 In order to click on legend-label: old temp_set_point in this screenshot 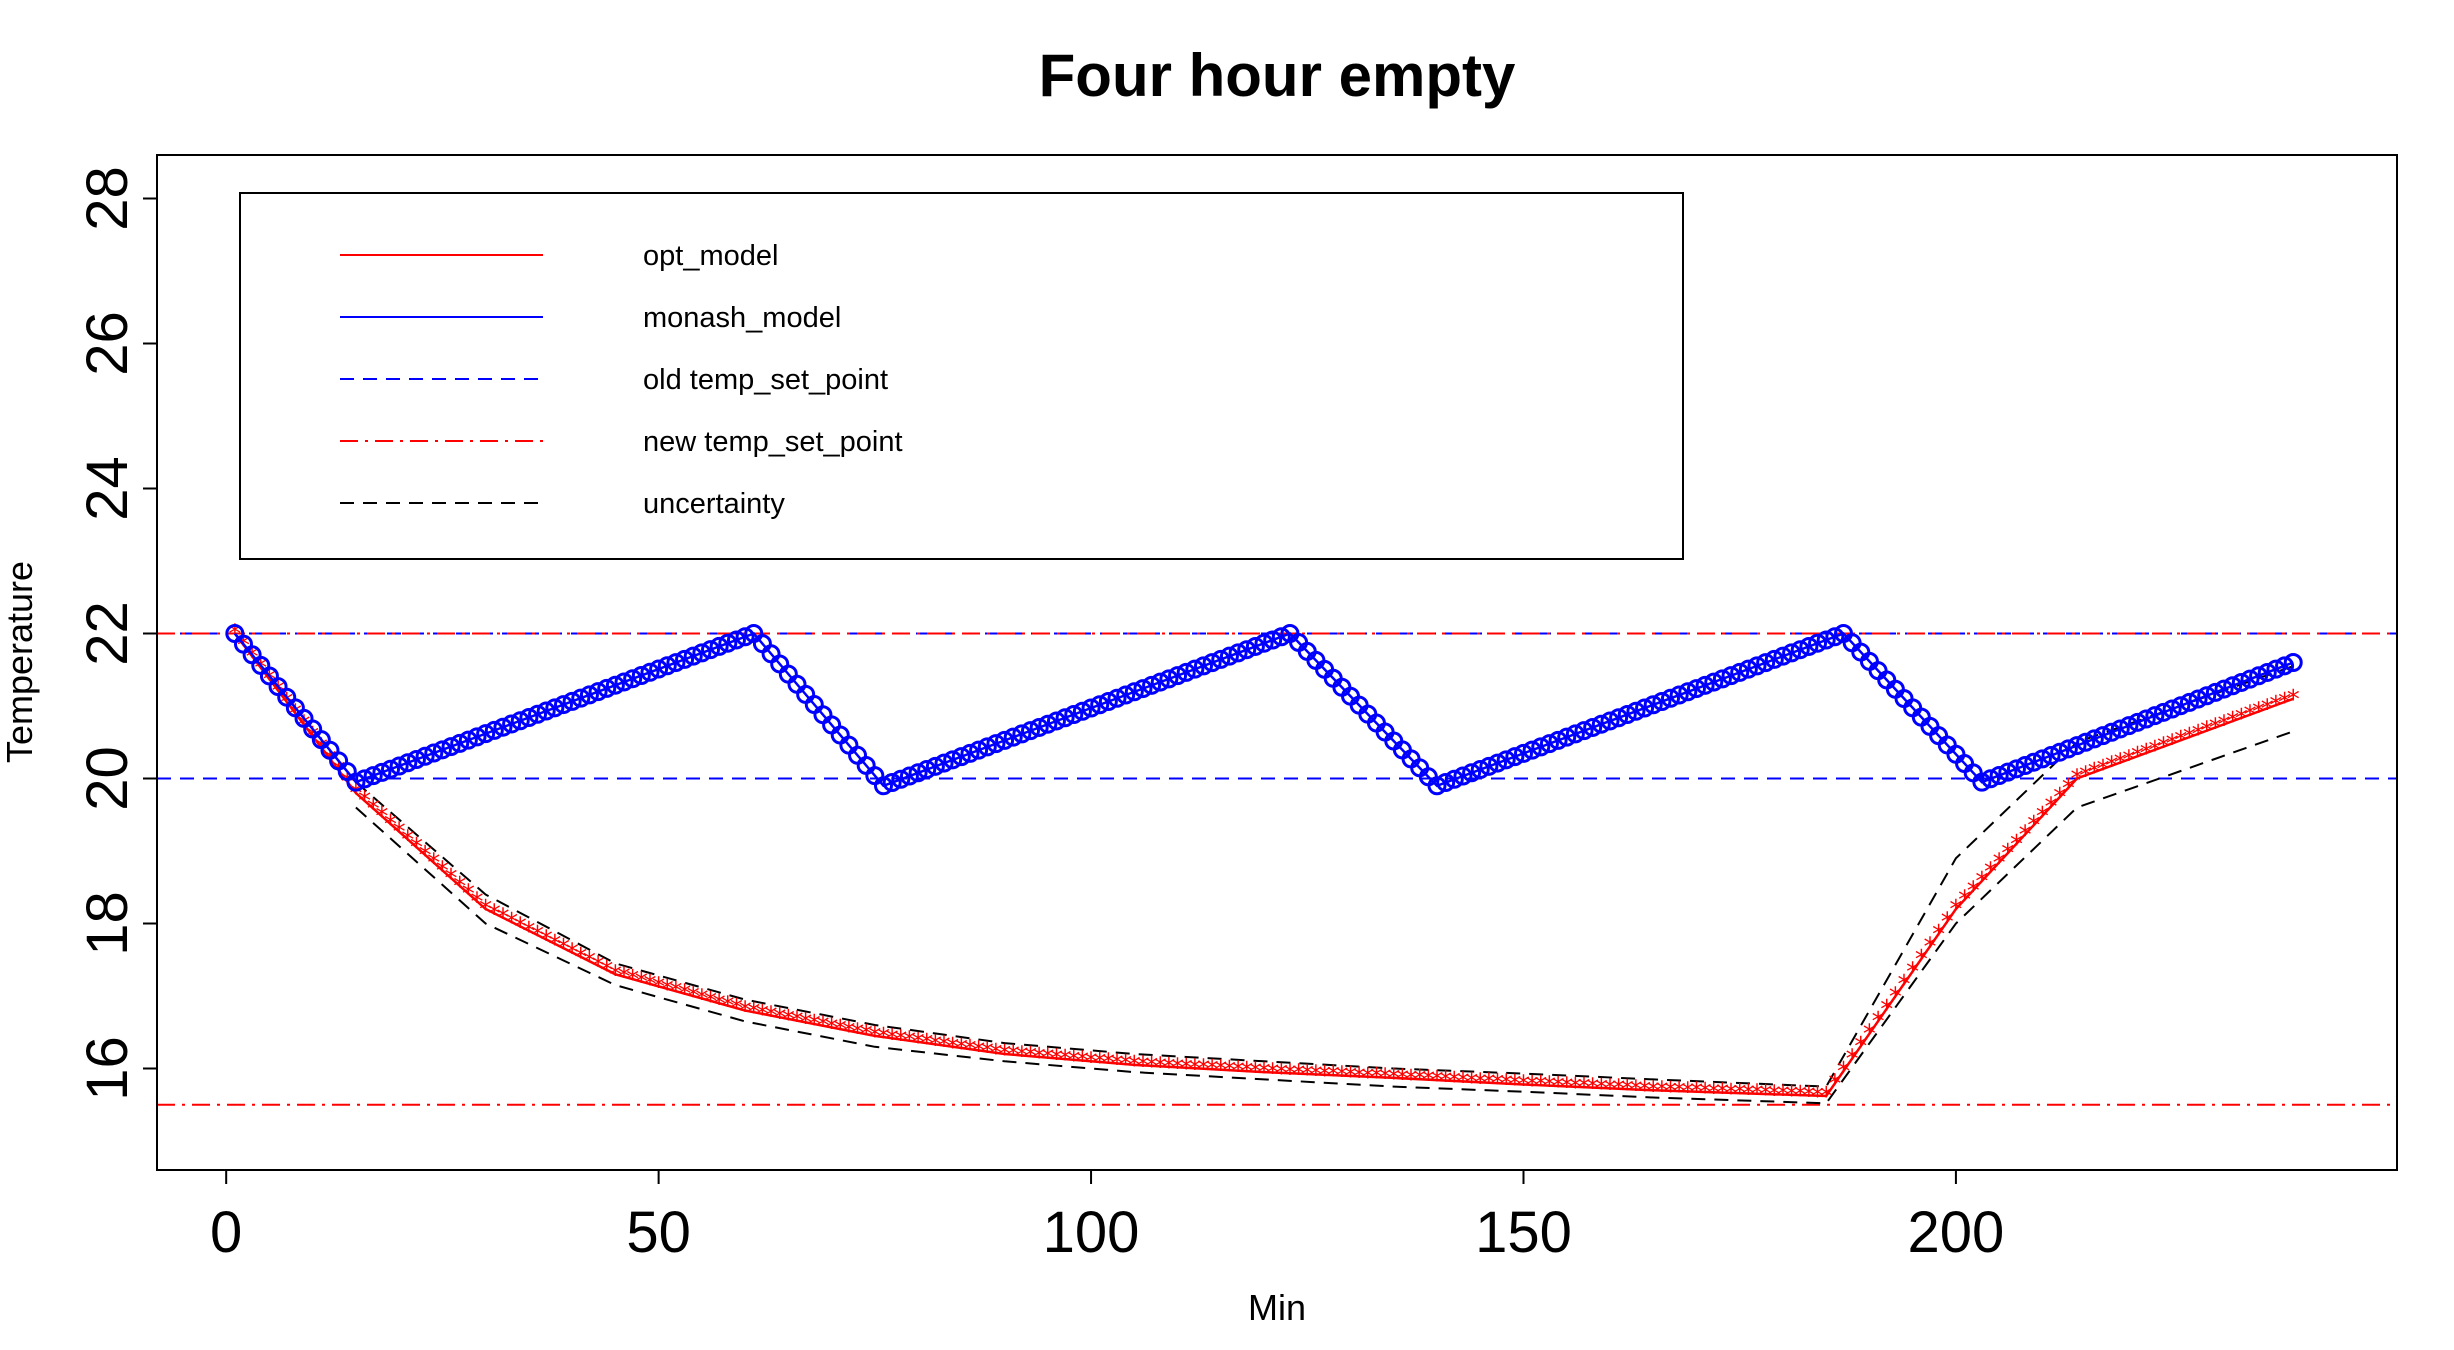, I will do `click(765, 380)`.